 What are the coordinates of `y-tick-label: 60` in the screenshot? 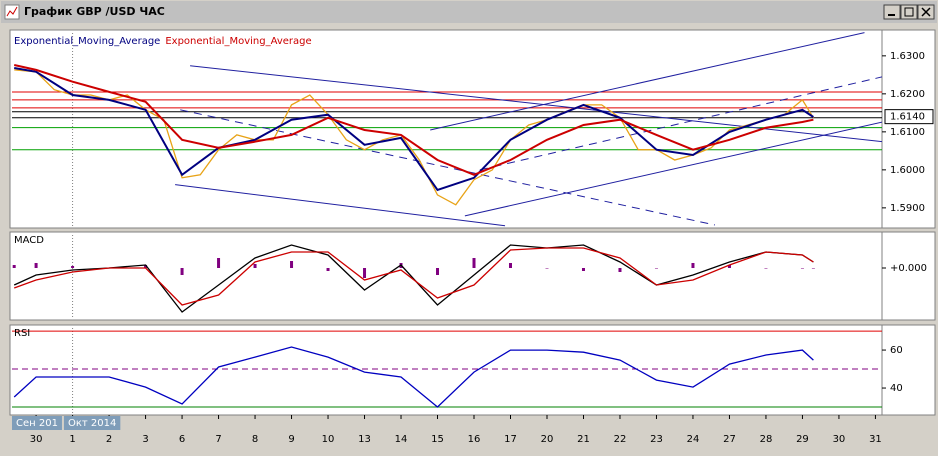 It's located at (896, 350).